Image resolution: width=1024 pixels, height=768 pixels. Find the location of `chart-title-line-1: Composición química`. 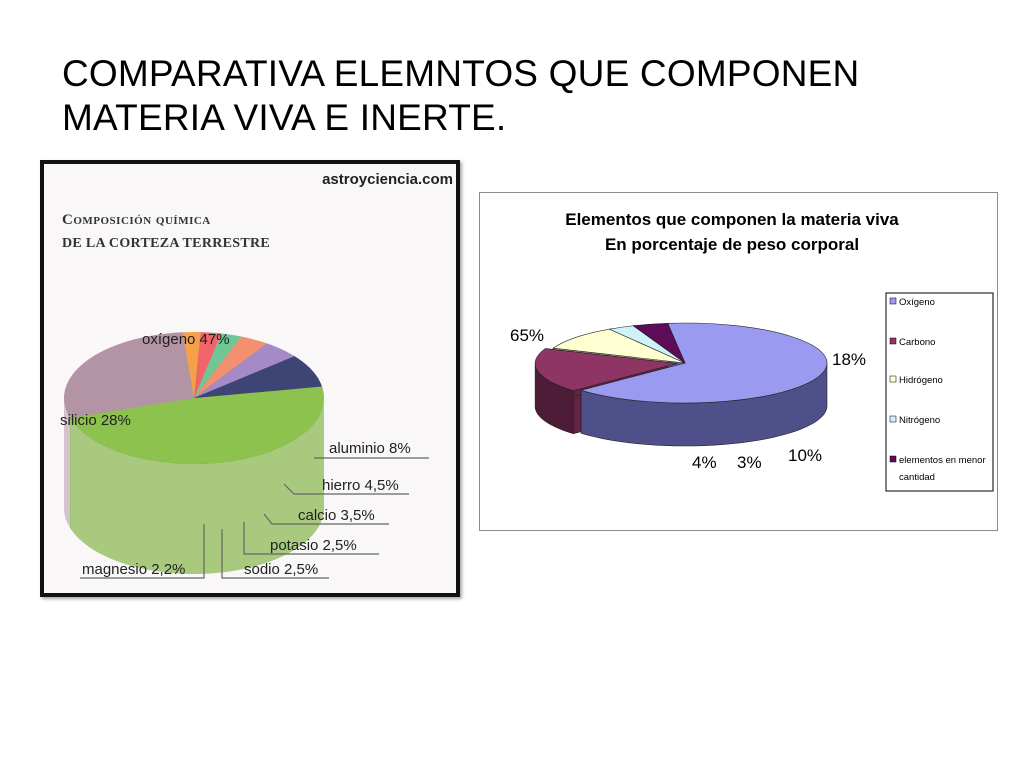

chart-title-line-1: Composición química is located at coordinates (136, 220).